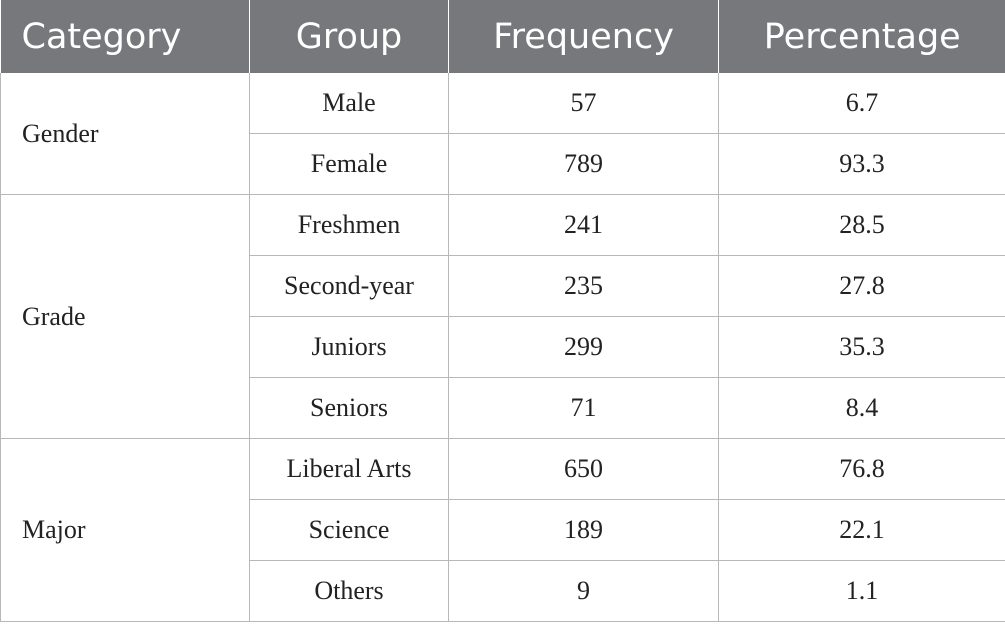 This screenshot has width=1005, height=644. What do you see at coordinates (861, 408) in the screenshot?
I see `percentage-cell: 8.4` at bounding box center [861, 408].